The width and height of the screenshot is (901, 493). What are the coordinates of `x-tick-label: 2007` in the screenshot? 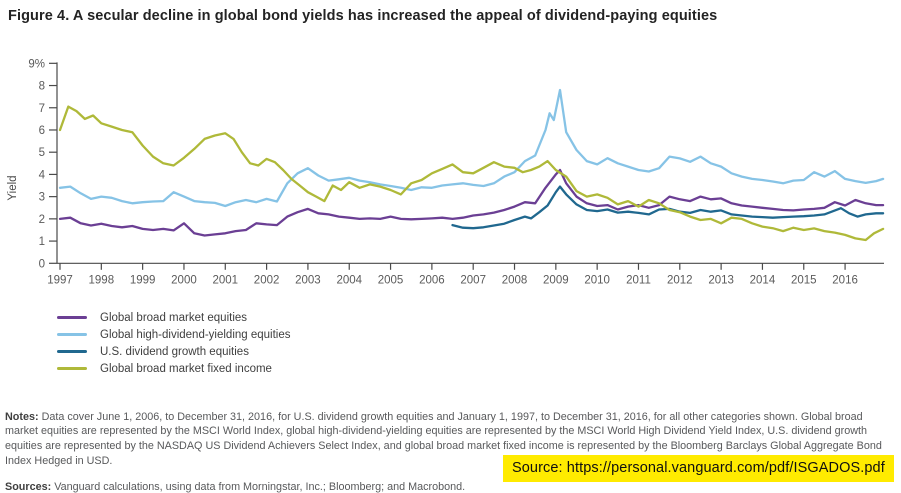 It's located at (473, 280).